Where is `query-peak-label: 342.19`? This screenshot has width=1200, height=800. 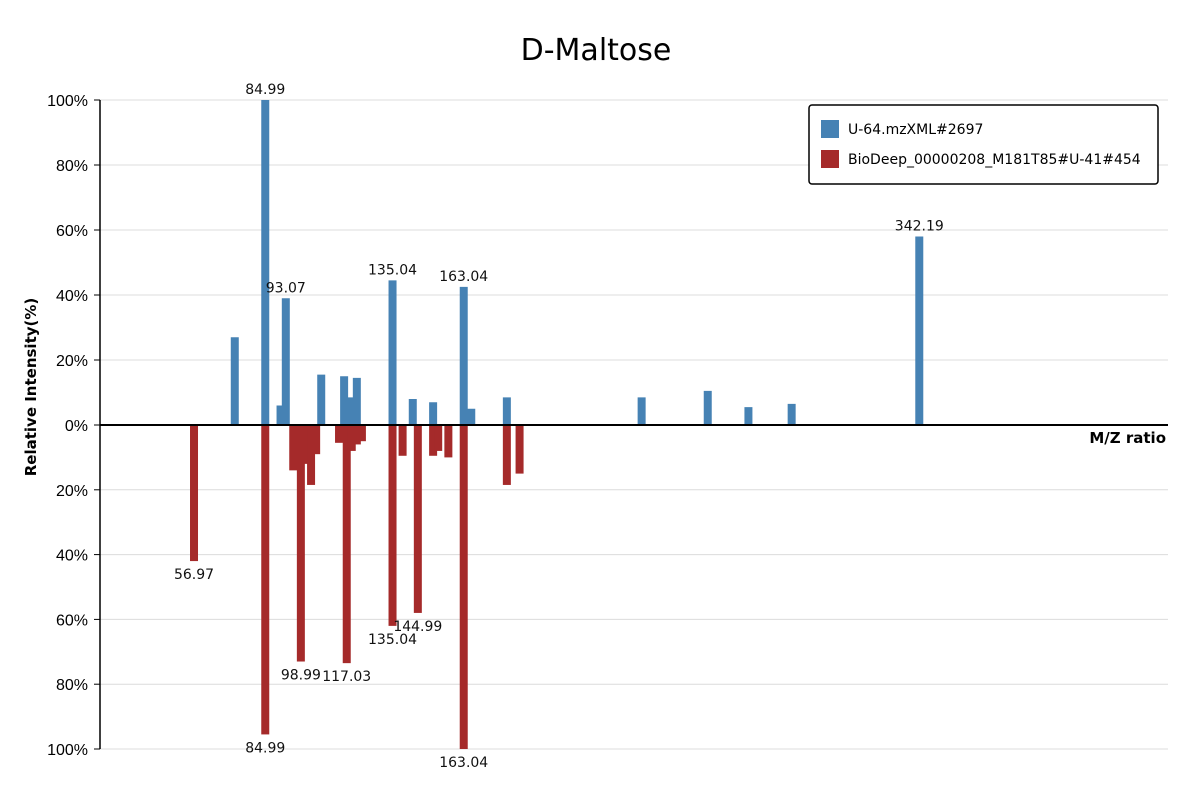
query-peak-label: 342.19 is located at coordinates (919, 227).